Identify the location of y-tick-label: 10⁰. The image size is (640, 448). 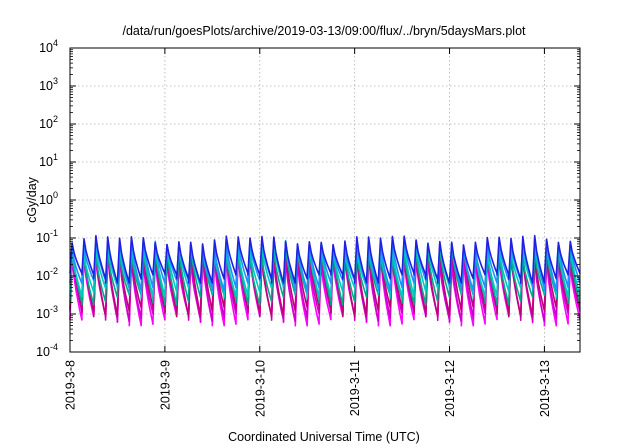
(48, 198).